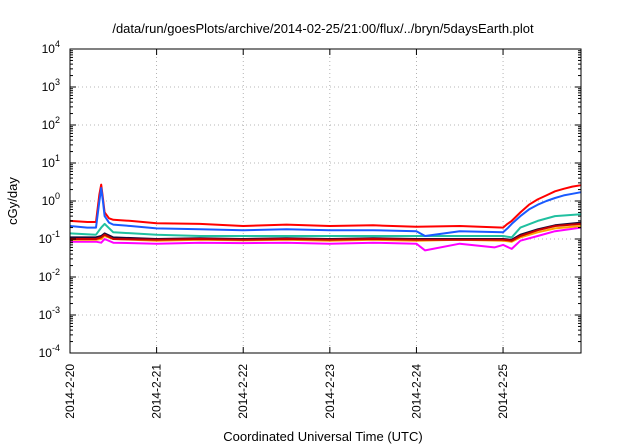  Describe the element at coordinates (70, 391) in the screenshot. I see `x-tick-label: 2014-2-20` at that location.